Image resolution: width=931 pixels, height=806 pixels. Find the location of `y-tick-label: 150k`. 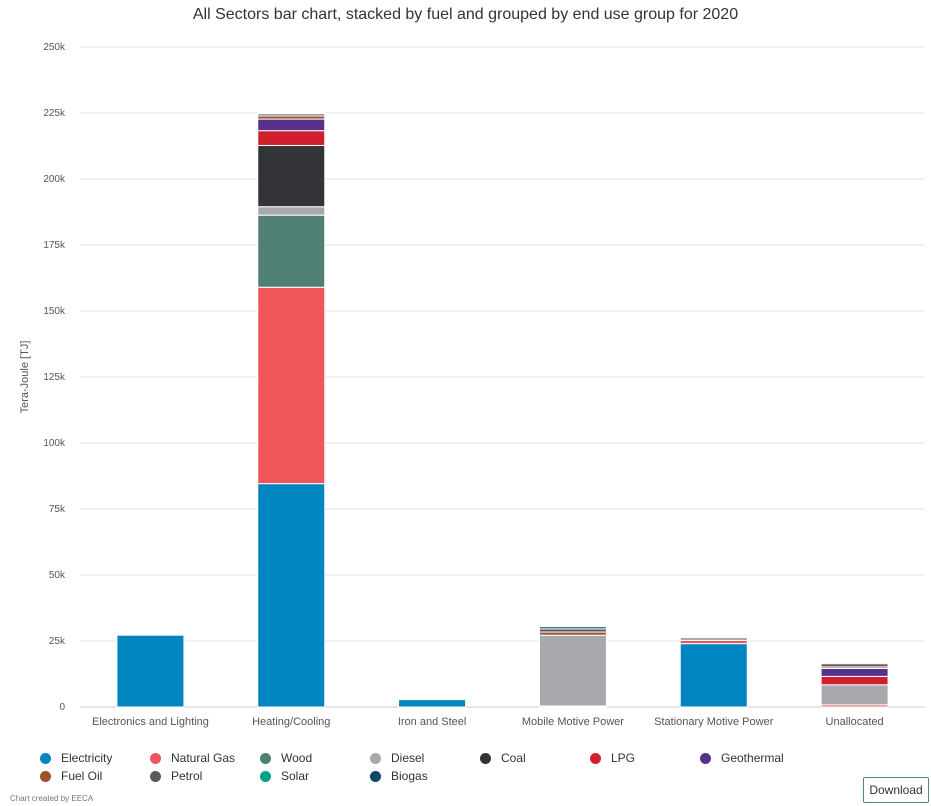

y-tick-label: 150k is located at coordinates (54, 311).